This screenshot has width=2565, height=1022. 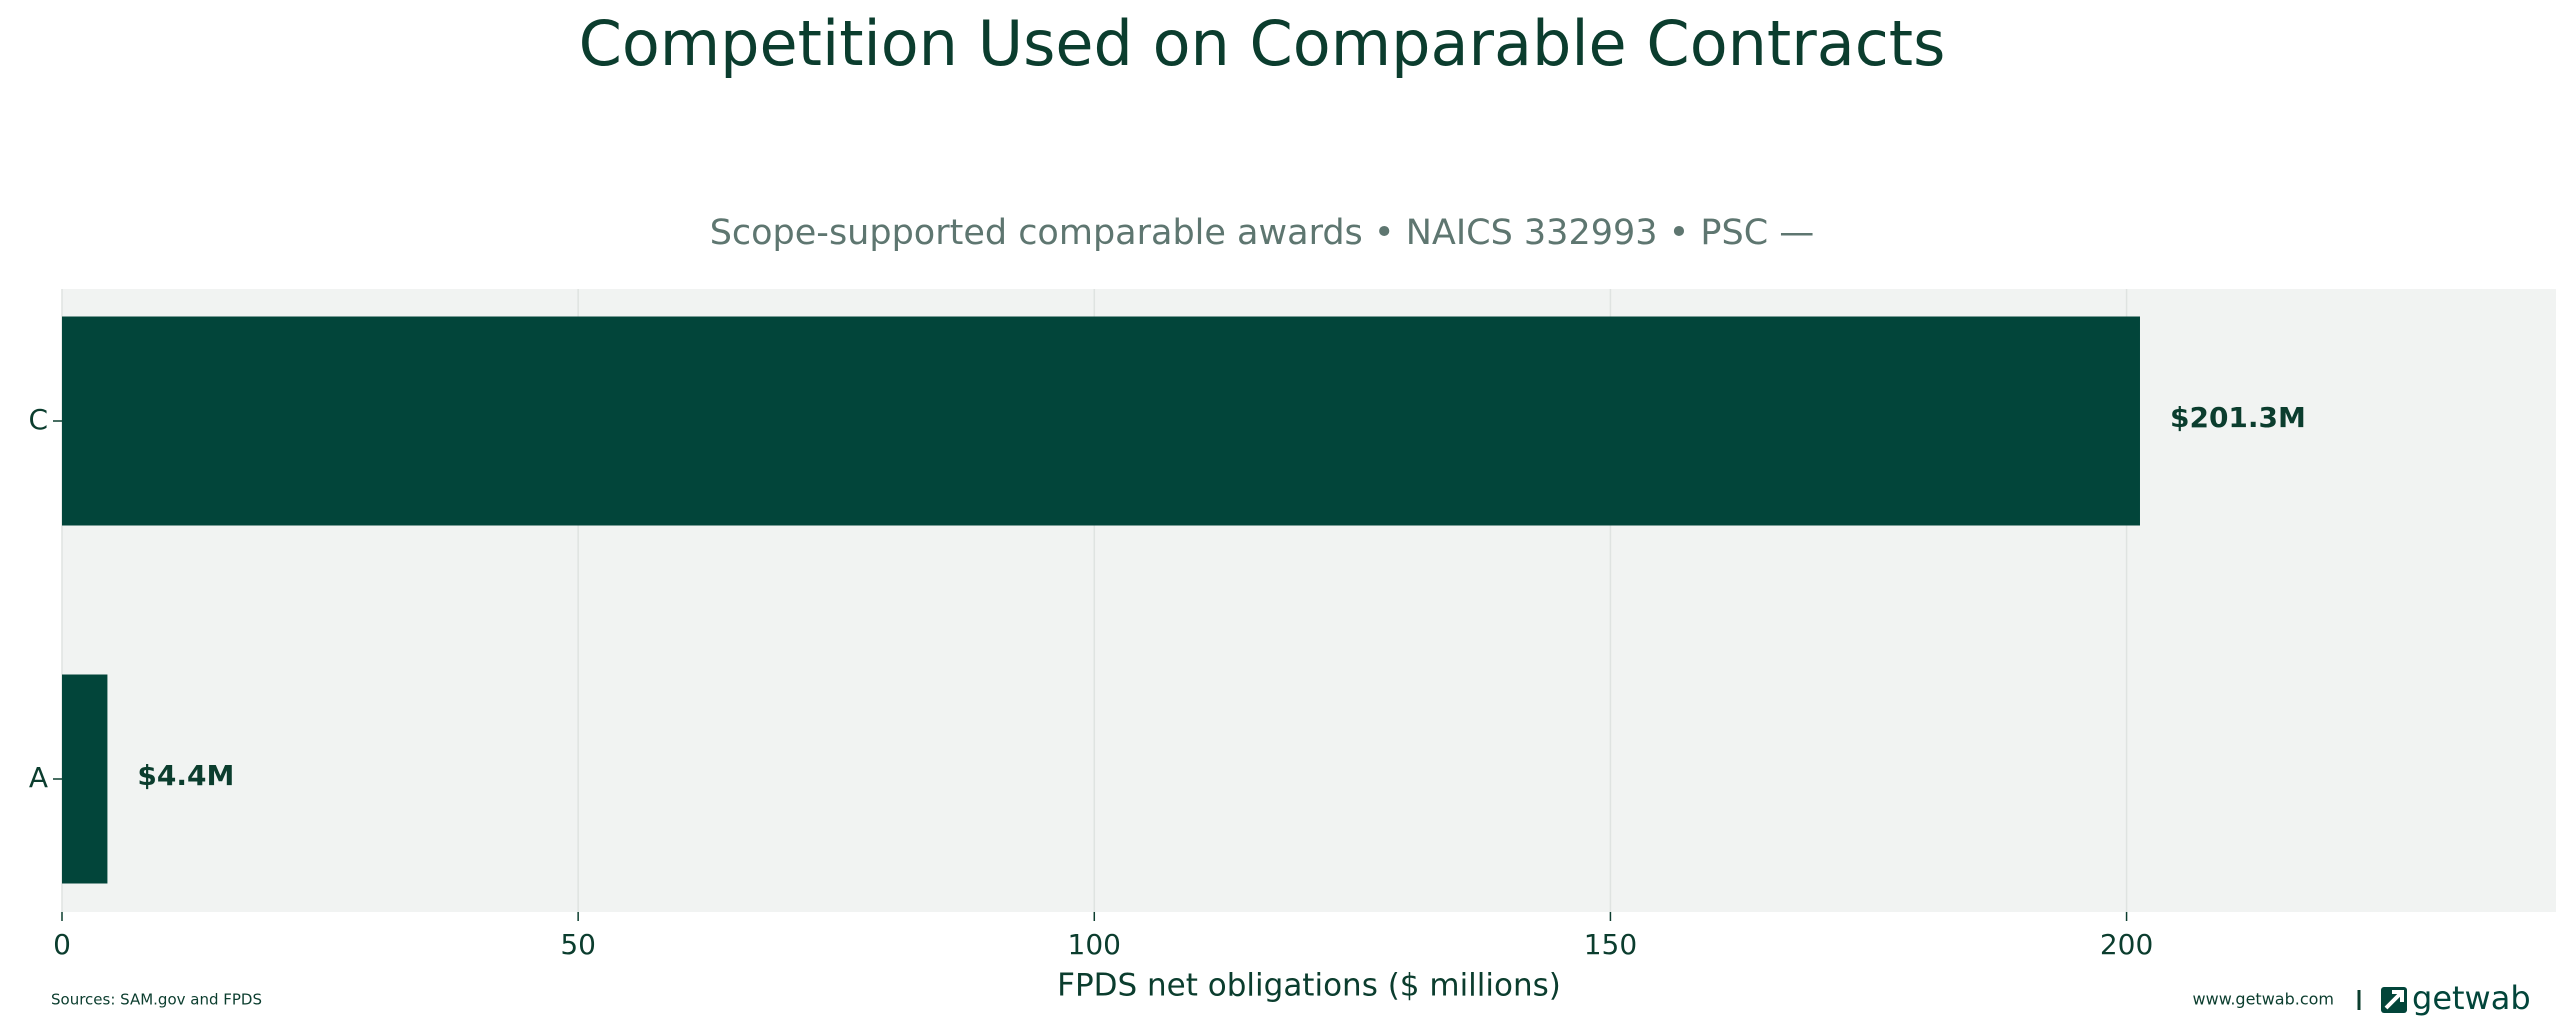 I want to click on y-tick-label: A, so click(x=38, y=777).